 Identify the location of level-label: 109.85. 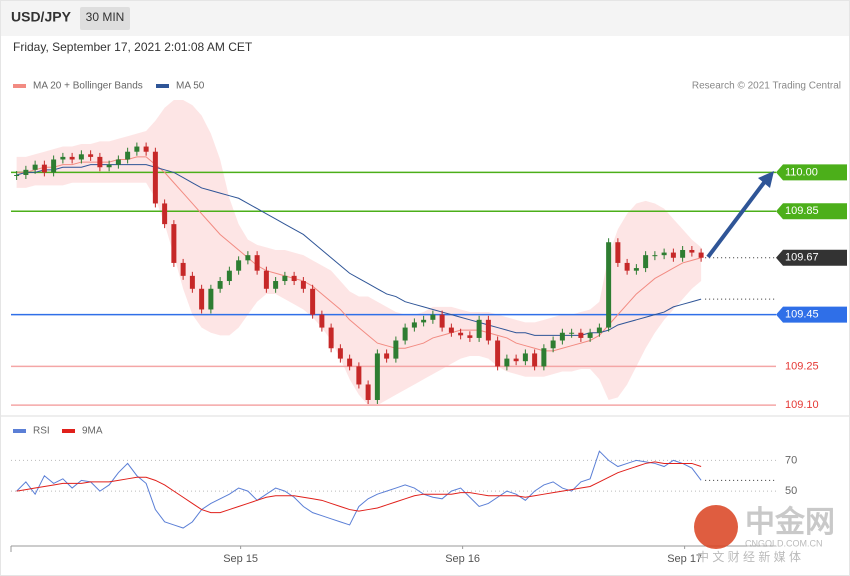
(802, 211).